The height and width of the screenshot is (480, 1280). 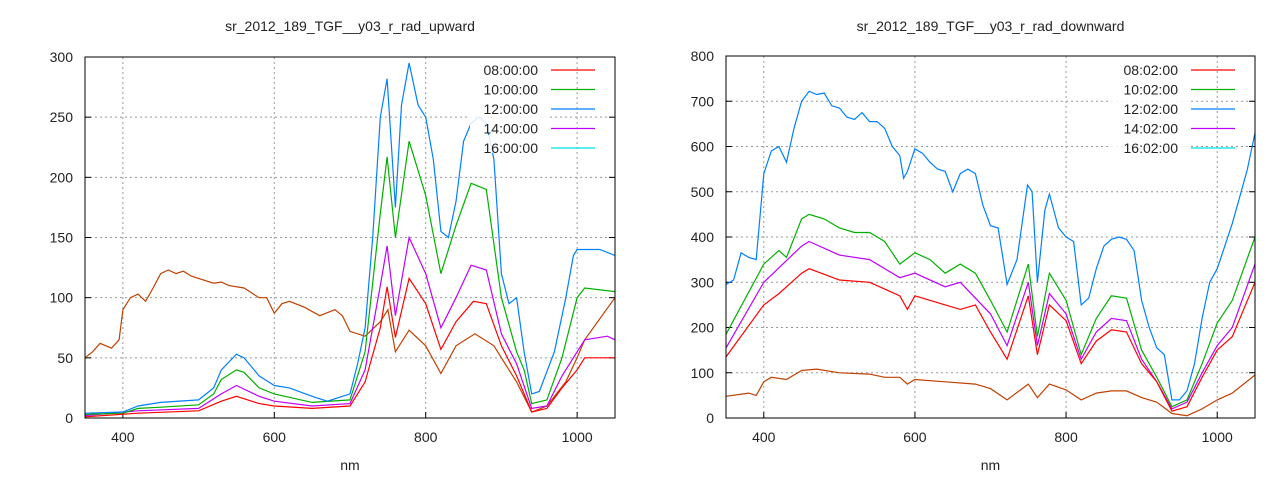 I want to click on legend-entry: 08:02:00, so click(x=1172, y=67).